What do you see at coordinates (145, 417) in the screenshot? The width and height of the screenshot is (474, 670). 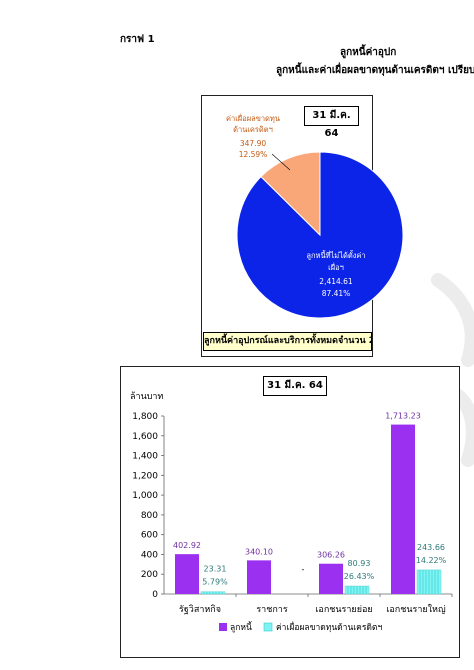 I see `y-tick-label: 1,800` at bounding box center [145, 417].